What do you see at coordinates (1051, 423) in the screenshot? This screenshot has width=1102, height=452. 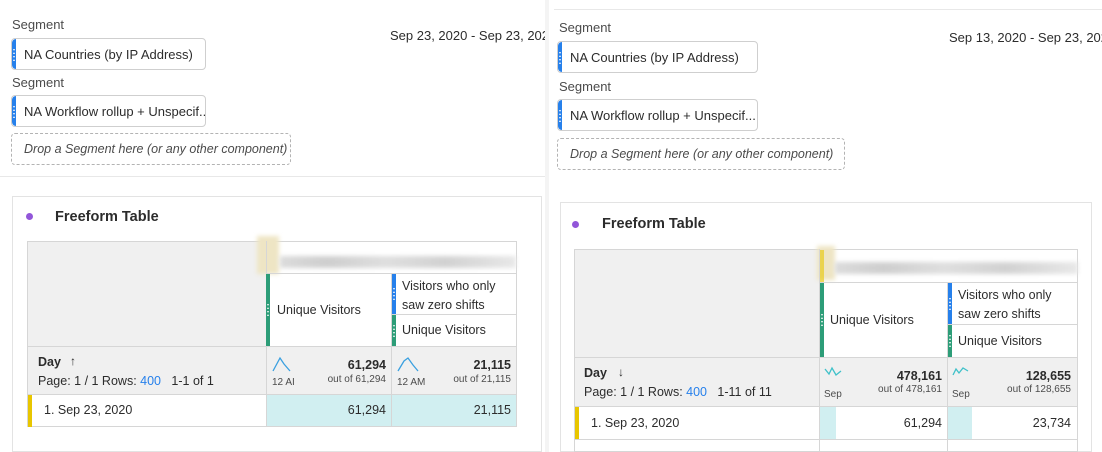 I see `table-cell-value: 23,734` at bounding box center [1051, 423].